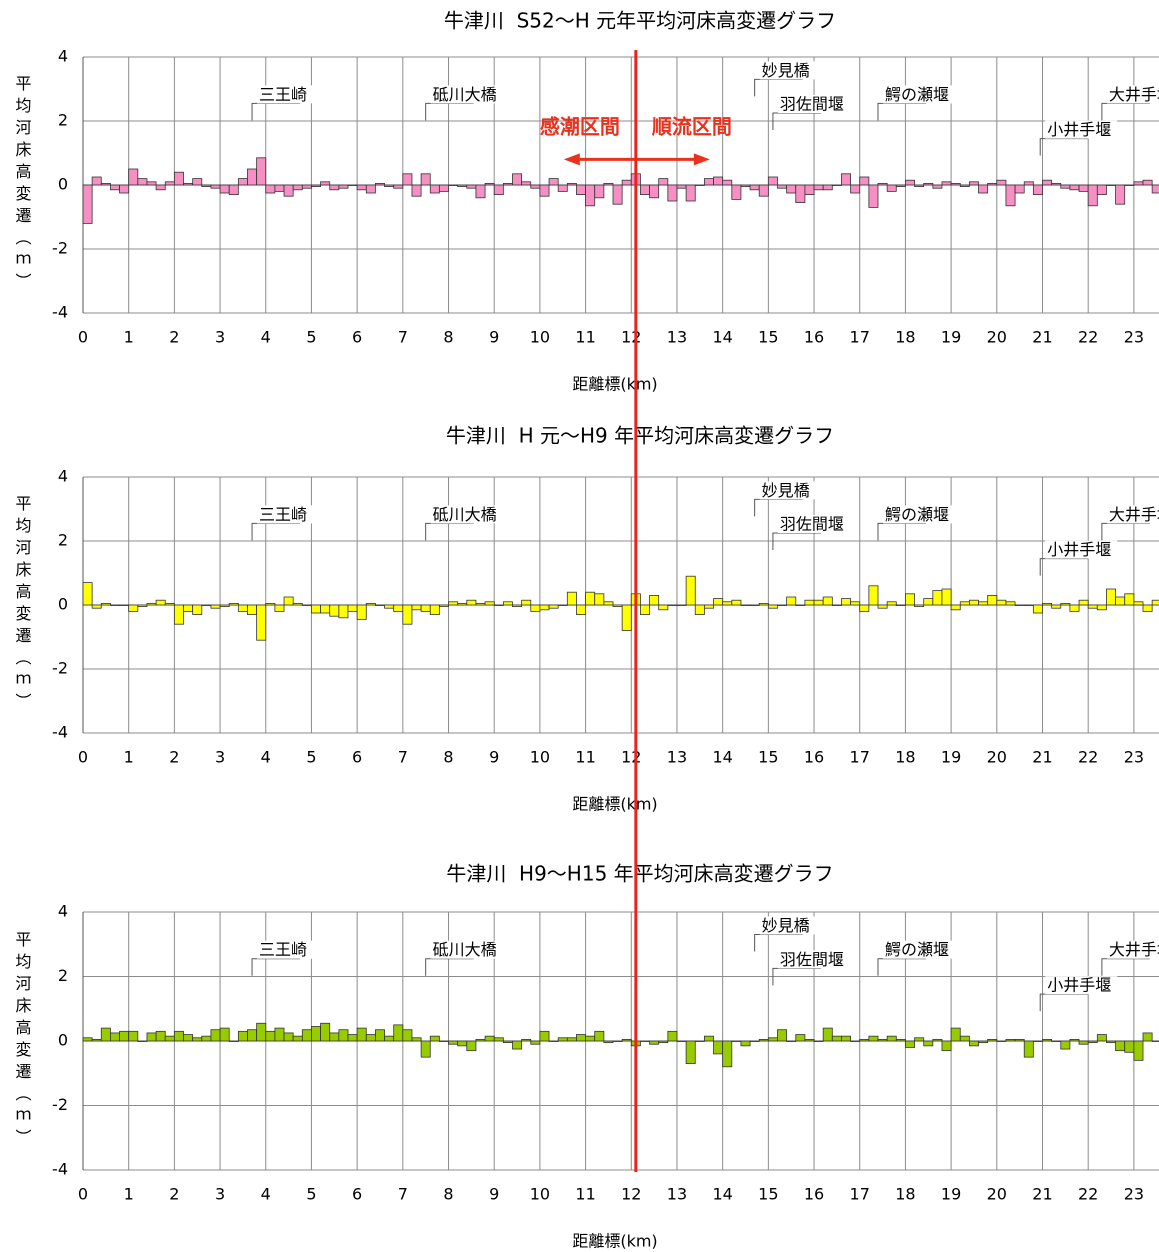 The width and height of the screenshot is (1159, 1252). Describe the element at coordinates (494, 757) in the screenshot. I see `x-tick-label: 9` at that location.